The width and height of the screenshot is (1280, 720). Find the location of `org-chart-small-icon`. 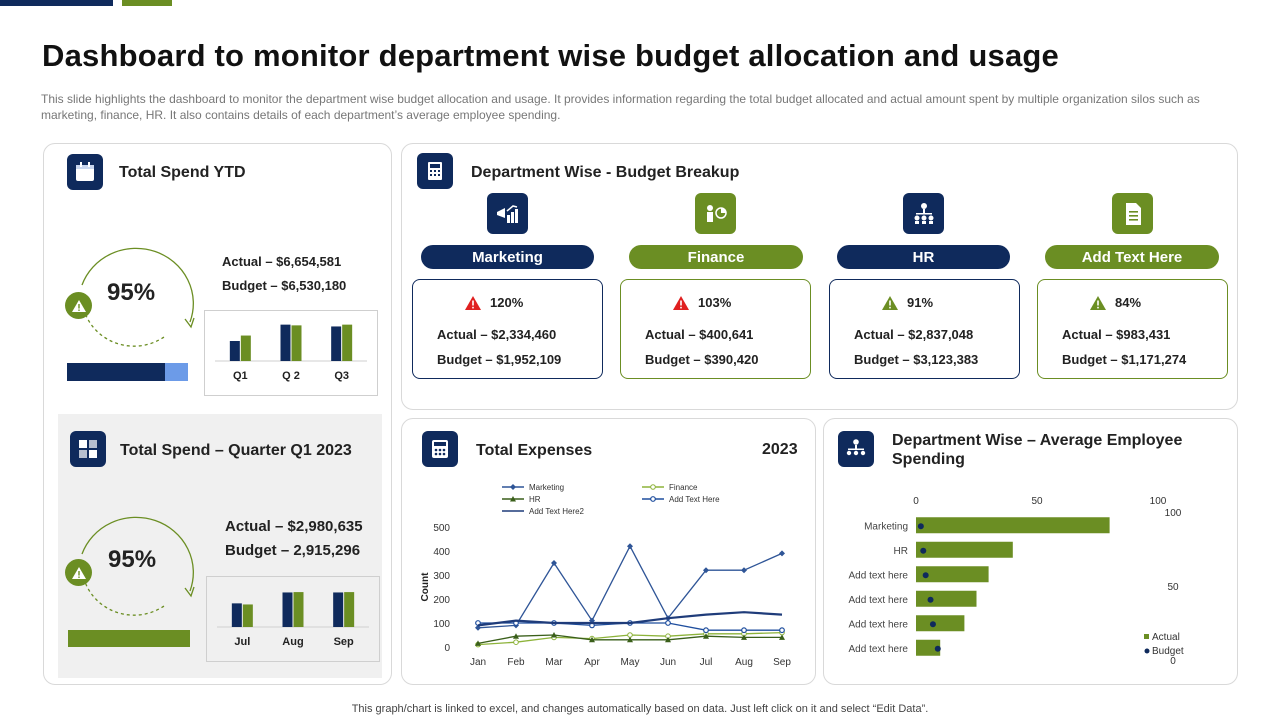

org-chart-small-icon is located at coordinates (856, 449).